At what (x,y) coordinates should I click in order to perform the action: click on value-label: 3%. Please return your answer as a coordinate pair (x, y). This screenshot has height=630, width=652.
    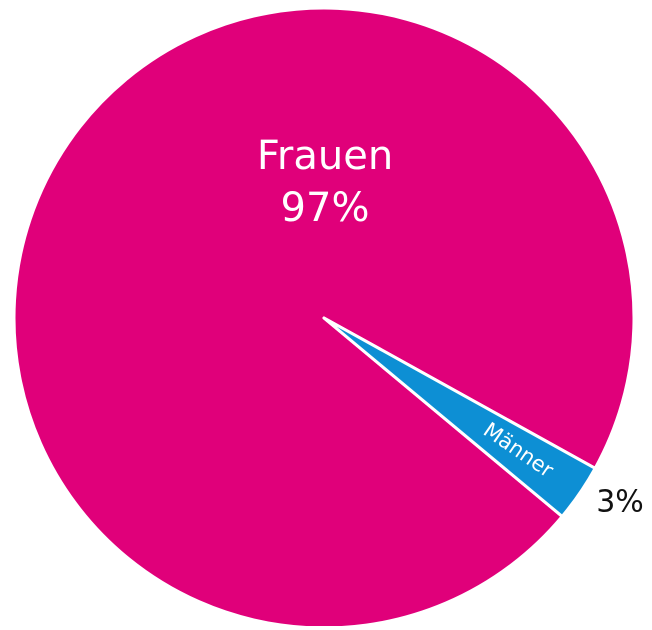
    Looking at the image, I should click on (620, 502).